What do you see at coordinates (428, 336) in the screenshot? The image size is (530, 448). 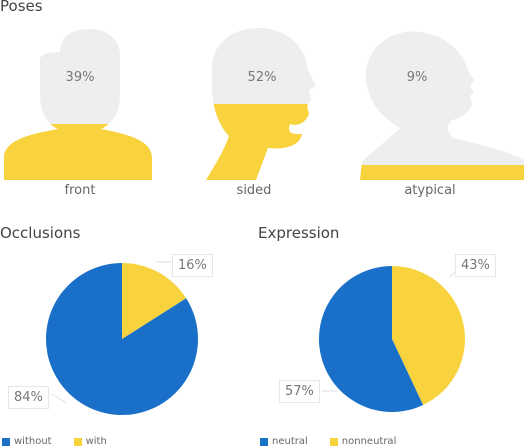 I see `expression-slice-nonneutral` at bounding box center [428, 336].